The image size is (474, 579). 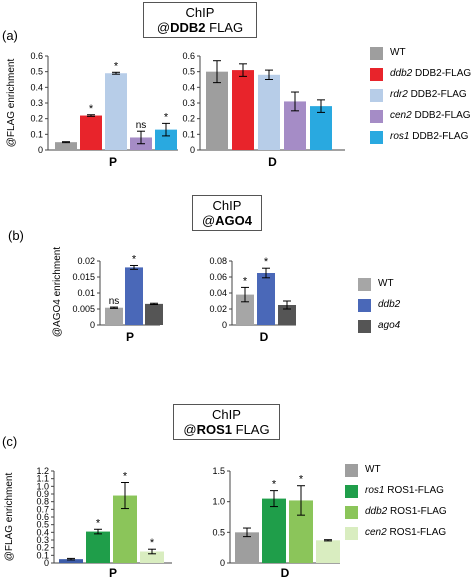 I want to click on b-P-ytick-label: 0.005, so click(x=83, y=309).